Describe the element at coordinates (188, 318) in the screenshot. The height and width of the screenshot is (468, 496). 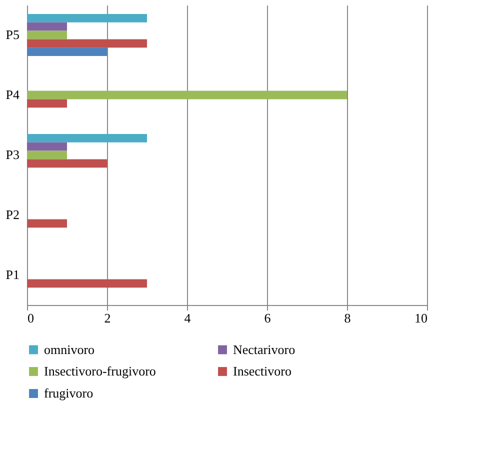
I see `x-tick-label: 4` at that location.